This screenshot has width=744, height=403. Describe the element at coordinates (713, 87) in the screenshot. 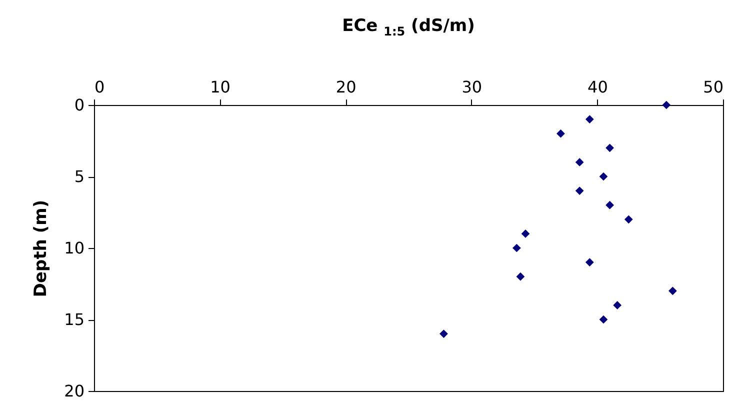

I see `x-tick-label: 50` at that location.